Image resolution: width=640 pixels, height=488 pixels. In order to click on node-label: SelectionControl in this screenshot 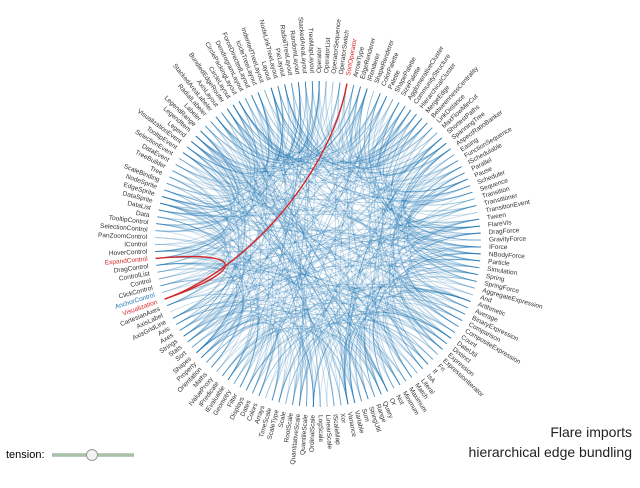, I will do `click(124, 228)`.